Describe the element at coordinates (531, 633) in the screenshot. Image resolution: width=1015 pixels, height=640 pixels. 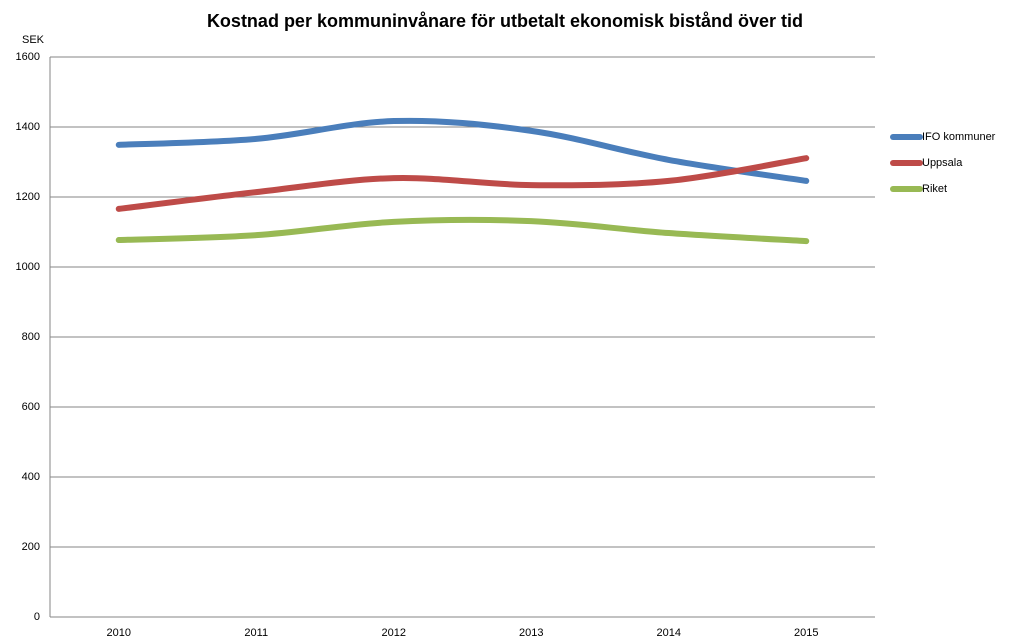
I see `x-tick-label: 2013` at that location.